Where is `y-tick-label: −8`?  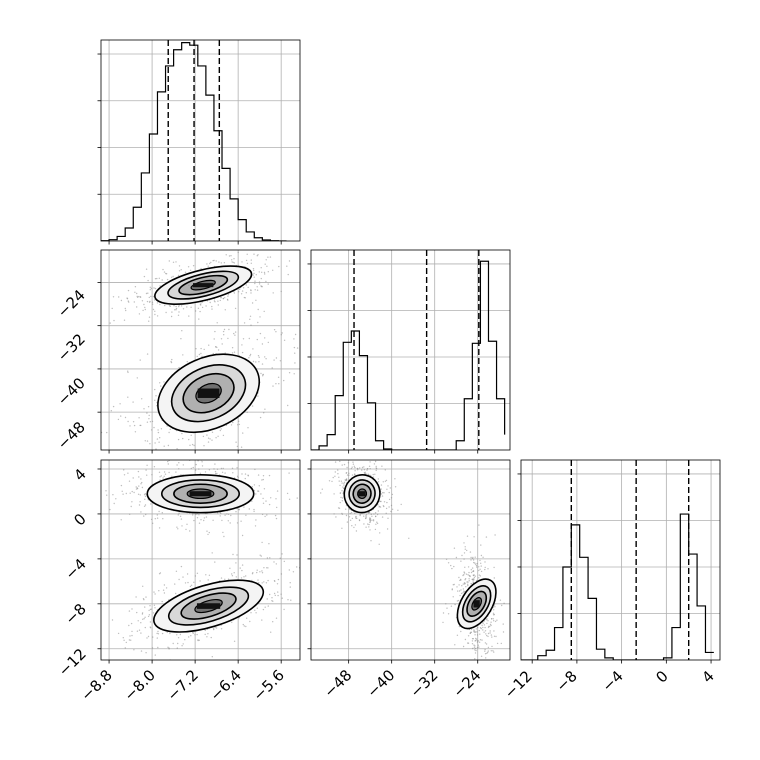
y-tick-label: −8 is located at coordinates (75, 614).